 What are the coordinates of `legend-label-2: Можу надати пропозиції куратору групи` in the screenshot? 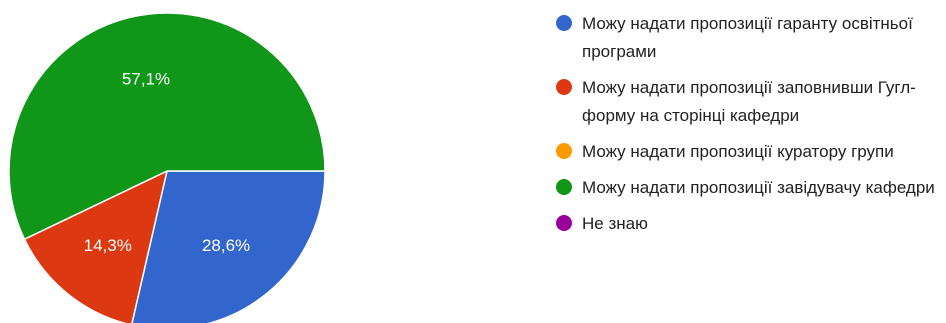 It's located at (738, 151).